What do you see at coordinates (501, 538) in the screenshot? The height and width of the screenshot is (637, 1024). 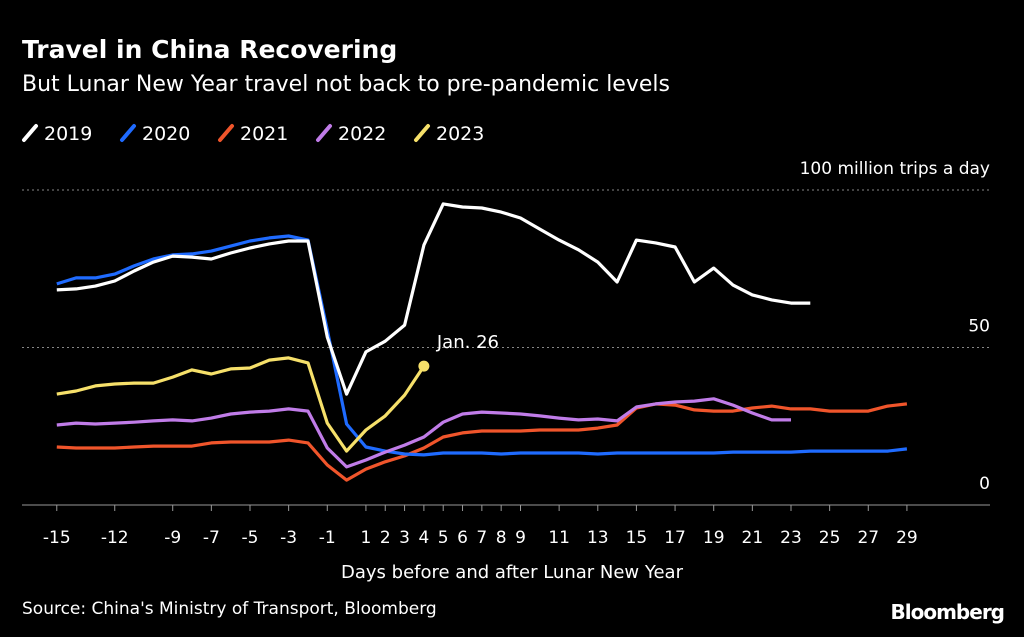 I see `x-tick-label: 8` at bounding box center [501, 538].